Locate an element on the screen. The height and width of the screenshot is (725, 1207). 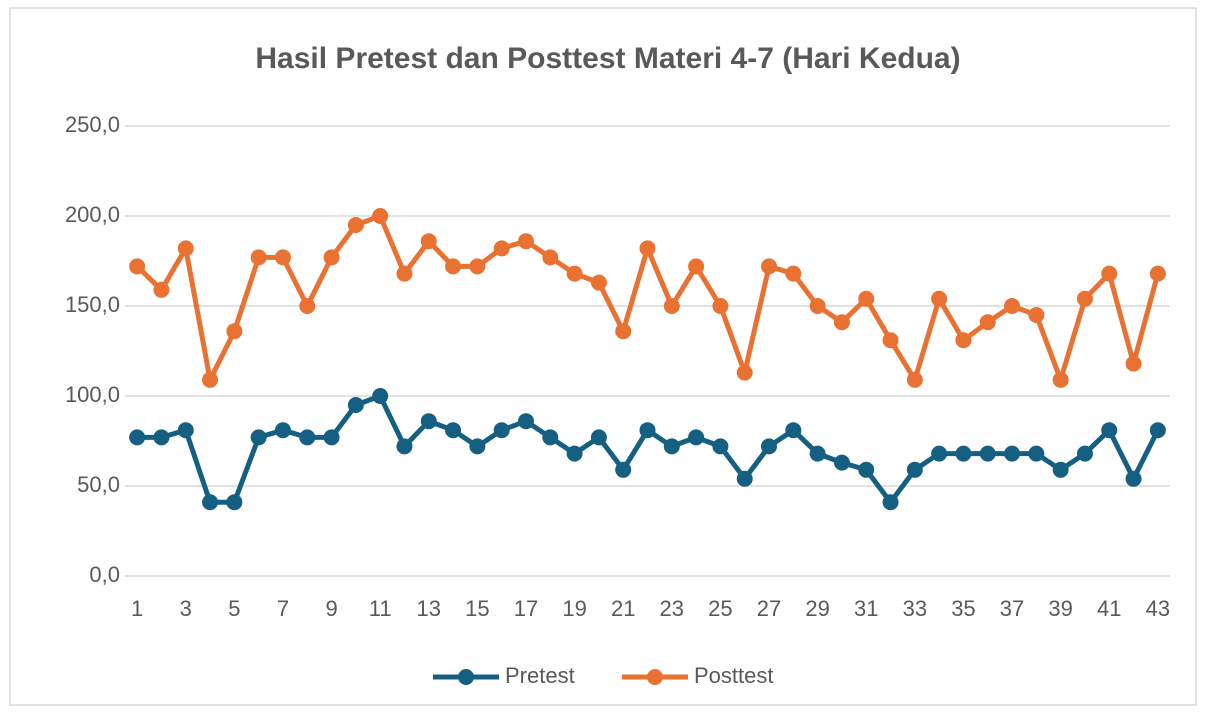
x-tick-label: 31 is located at coordinates (866, 608).